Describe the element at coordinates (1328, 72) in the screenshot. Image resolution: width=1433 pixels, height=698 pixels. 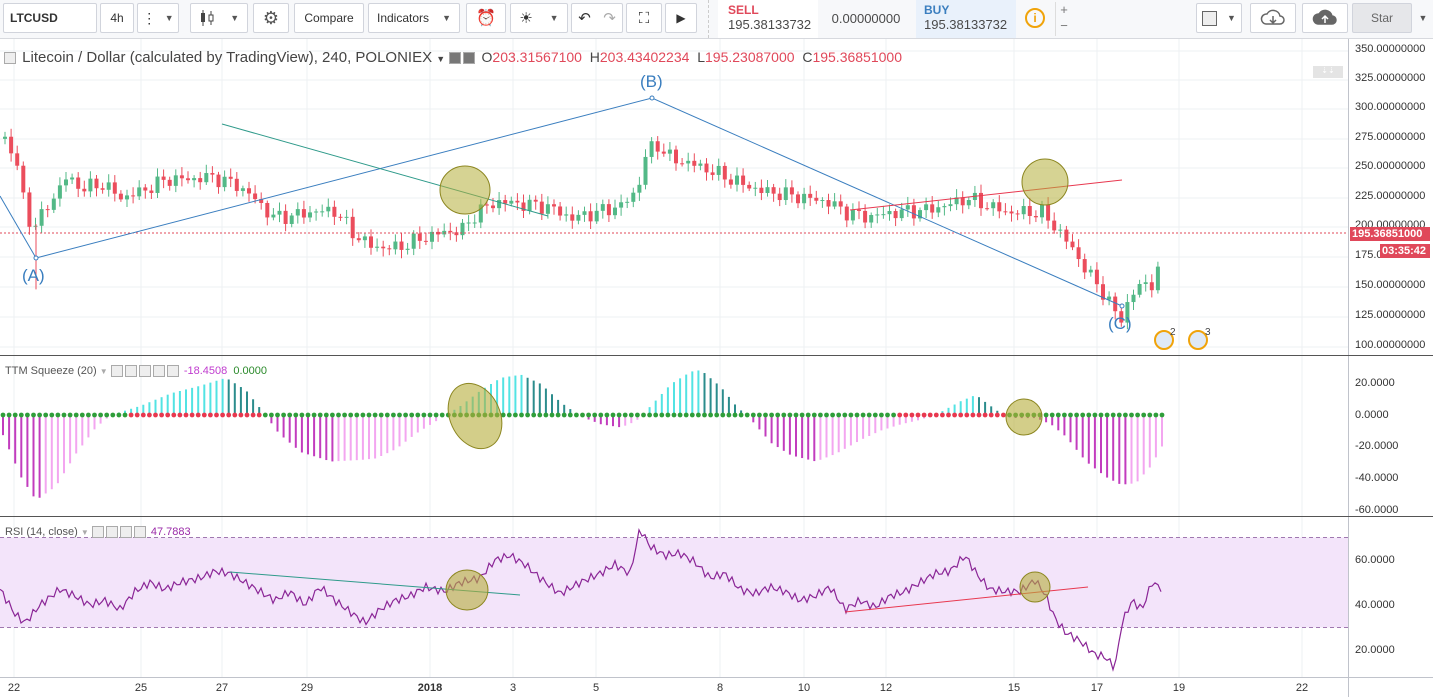
I see `scroll-arrows-icon: ⇣⇣` at that location.